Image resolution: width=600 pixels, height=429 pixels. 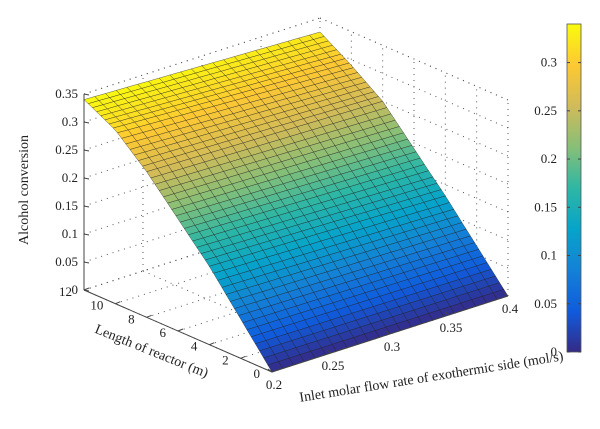 I want to click on y-tick-label: 8, so click(x=131, y=318).